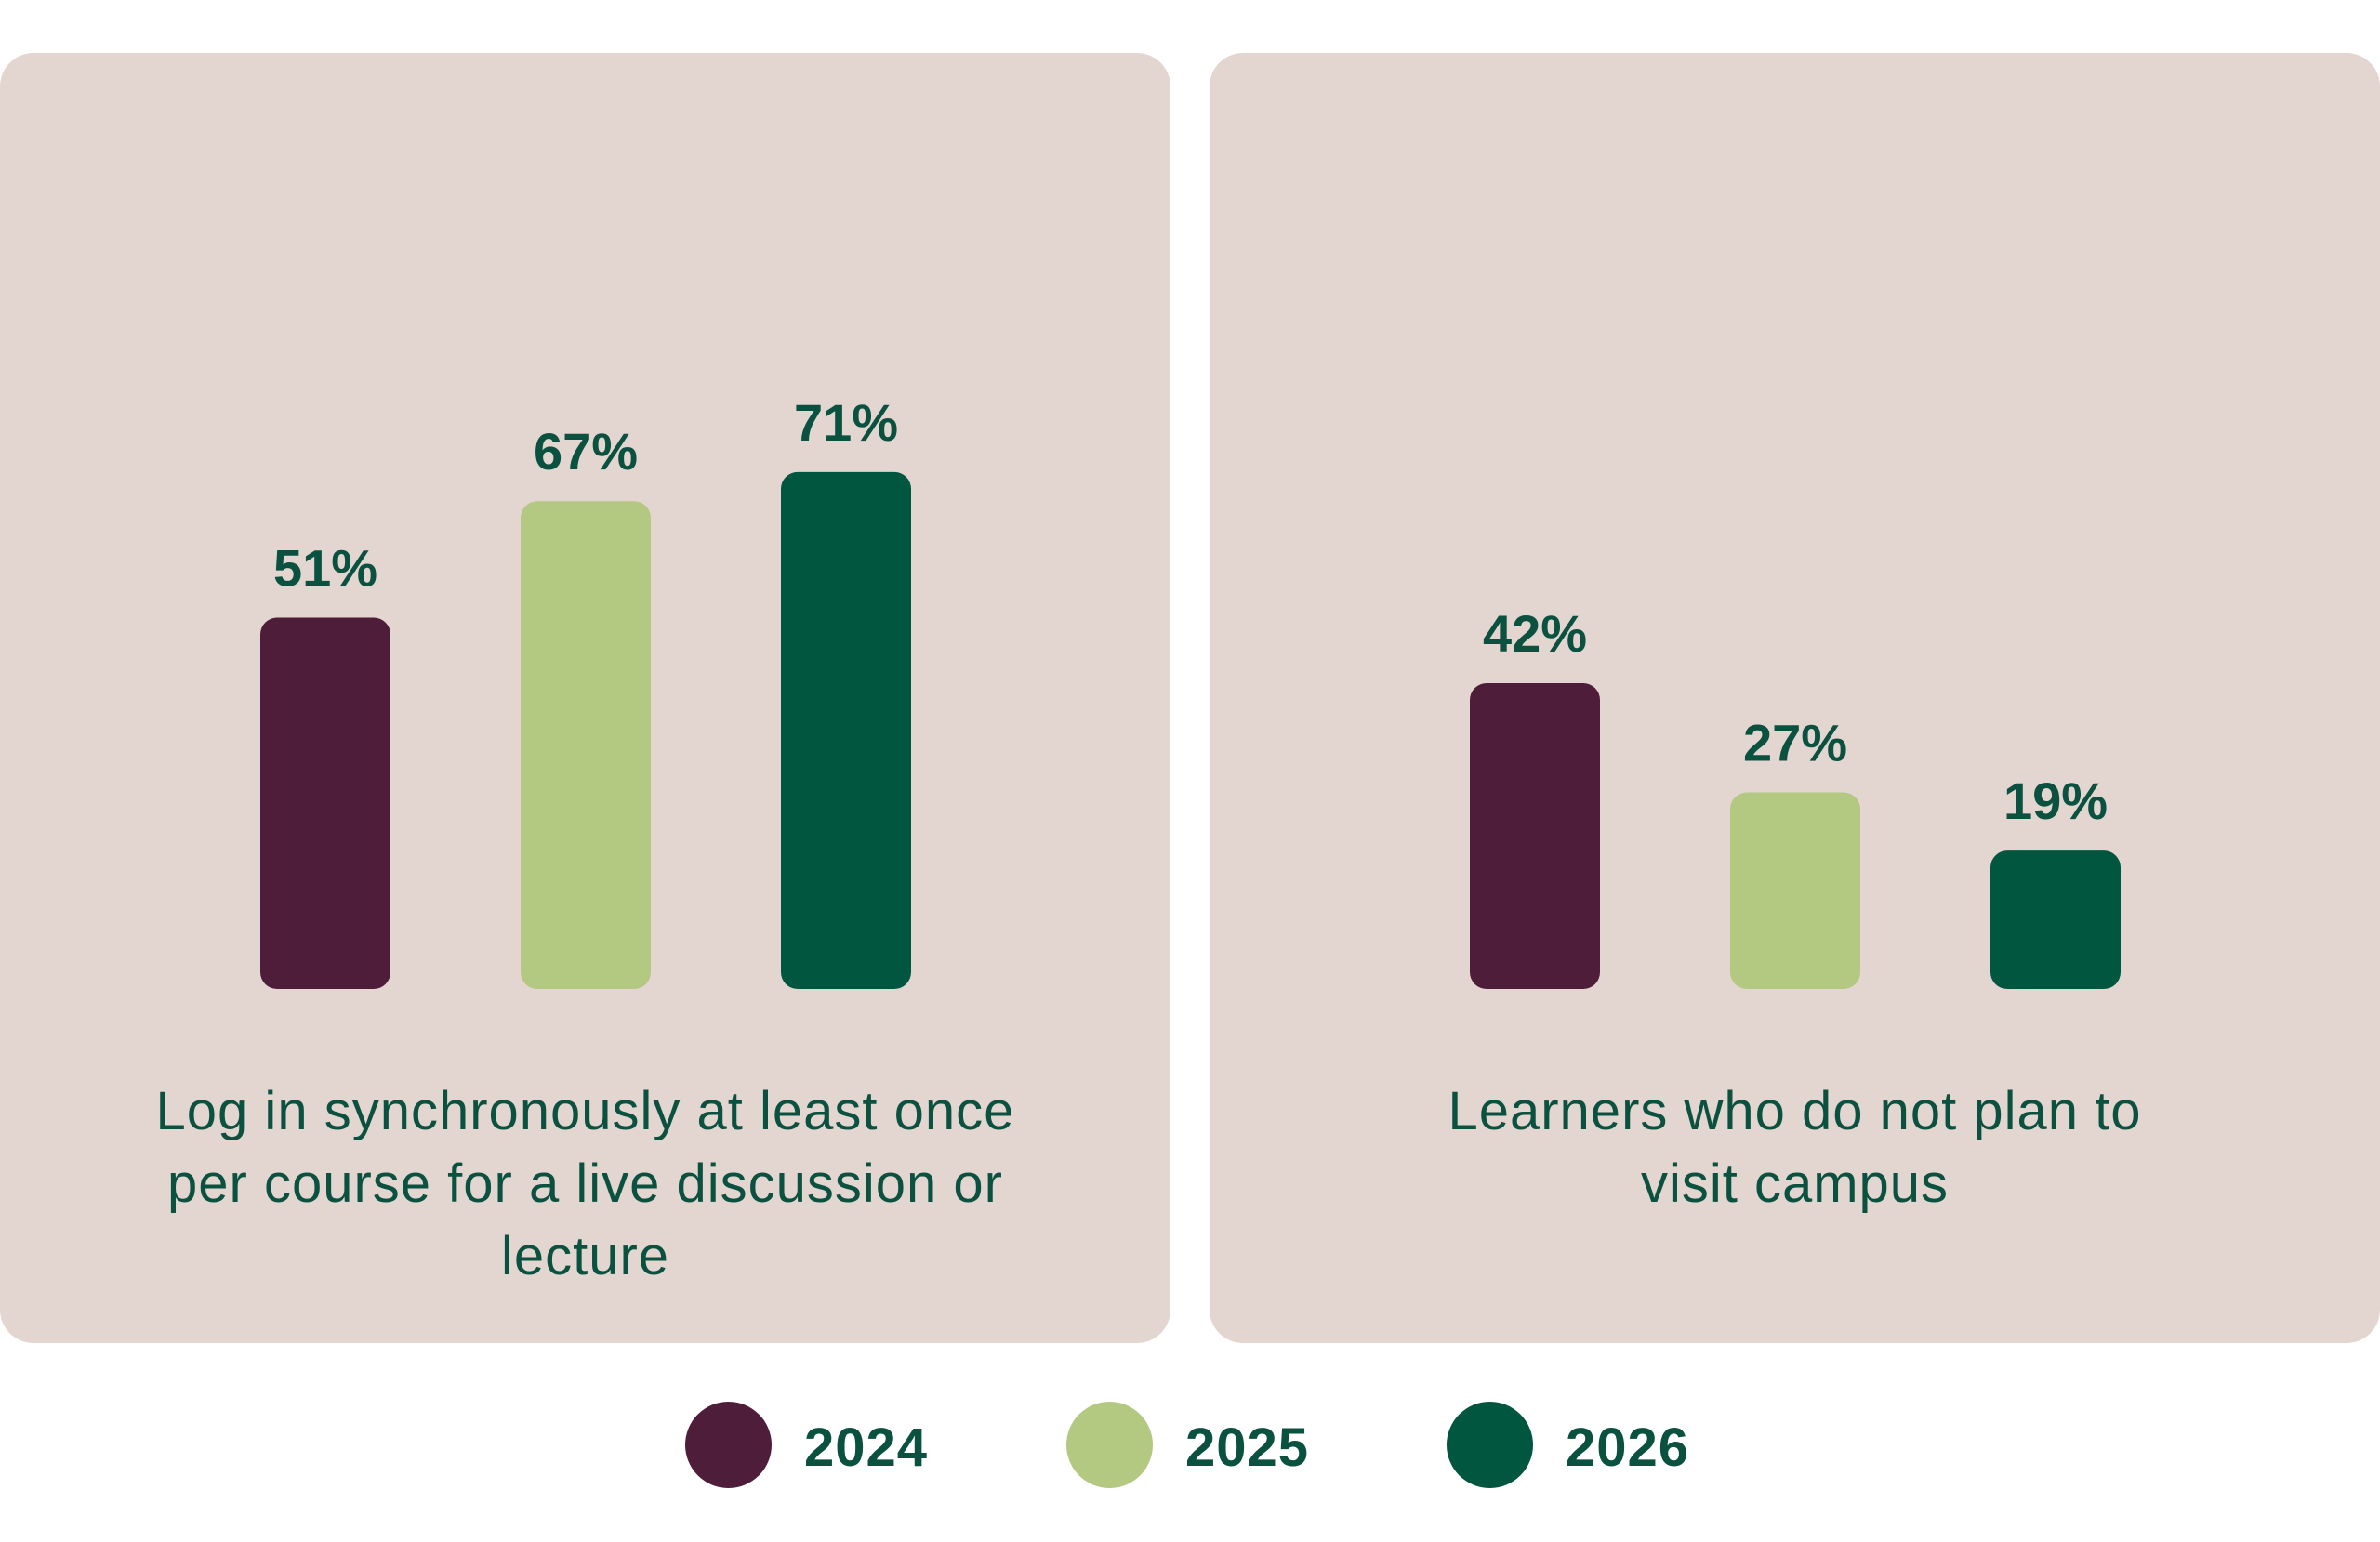 The image size is (2380, 1542). Describe the element at coordinates (1535, 836) in the screenshot. I see `right-bar-2024` at that location.